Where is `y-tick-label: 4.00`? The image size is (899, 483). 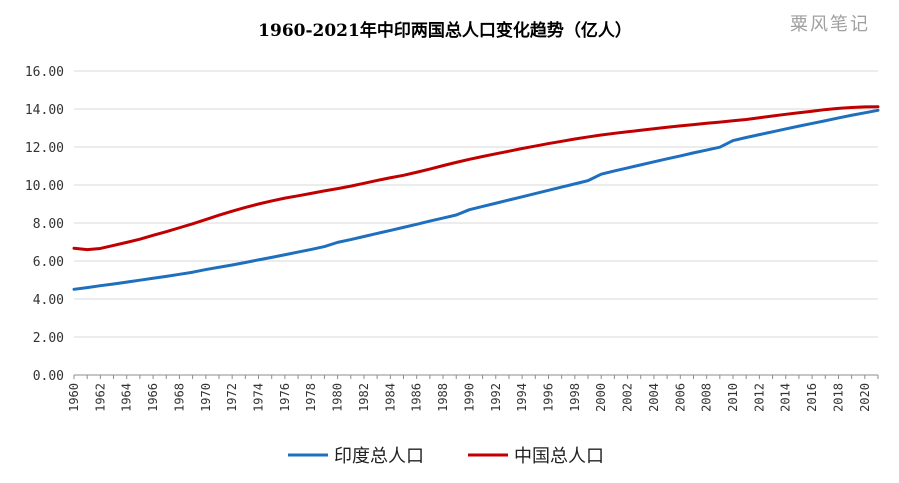 y-tick-label: 4.00 is located at coordinates (48, 300).